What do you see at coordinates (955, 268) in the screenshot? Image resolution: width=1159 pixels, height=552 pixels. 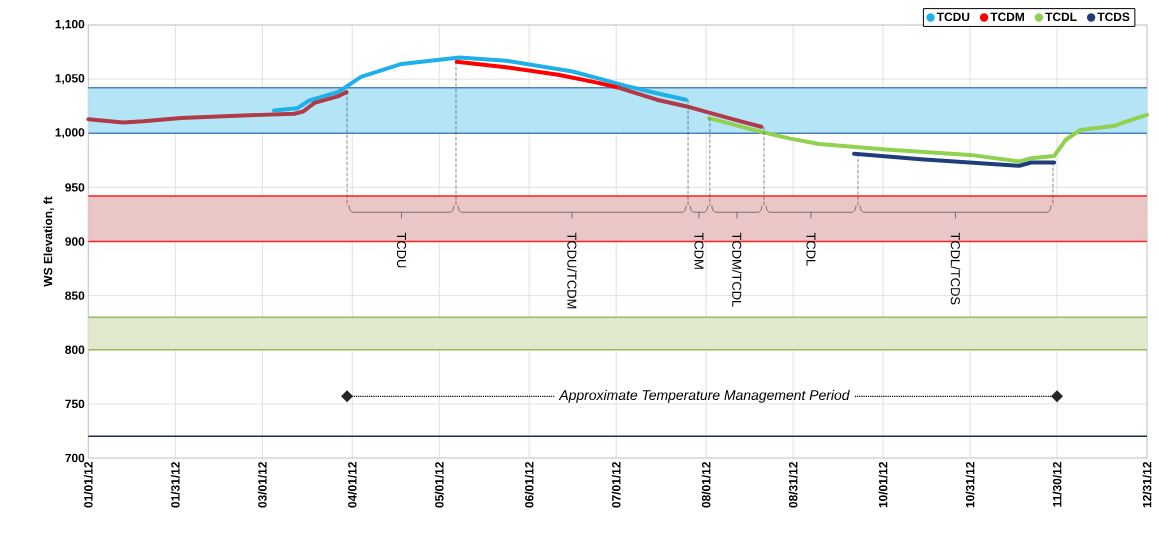 I see `annotation: TCDL/TCDS` at bounding box center [955, 268].